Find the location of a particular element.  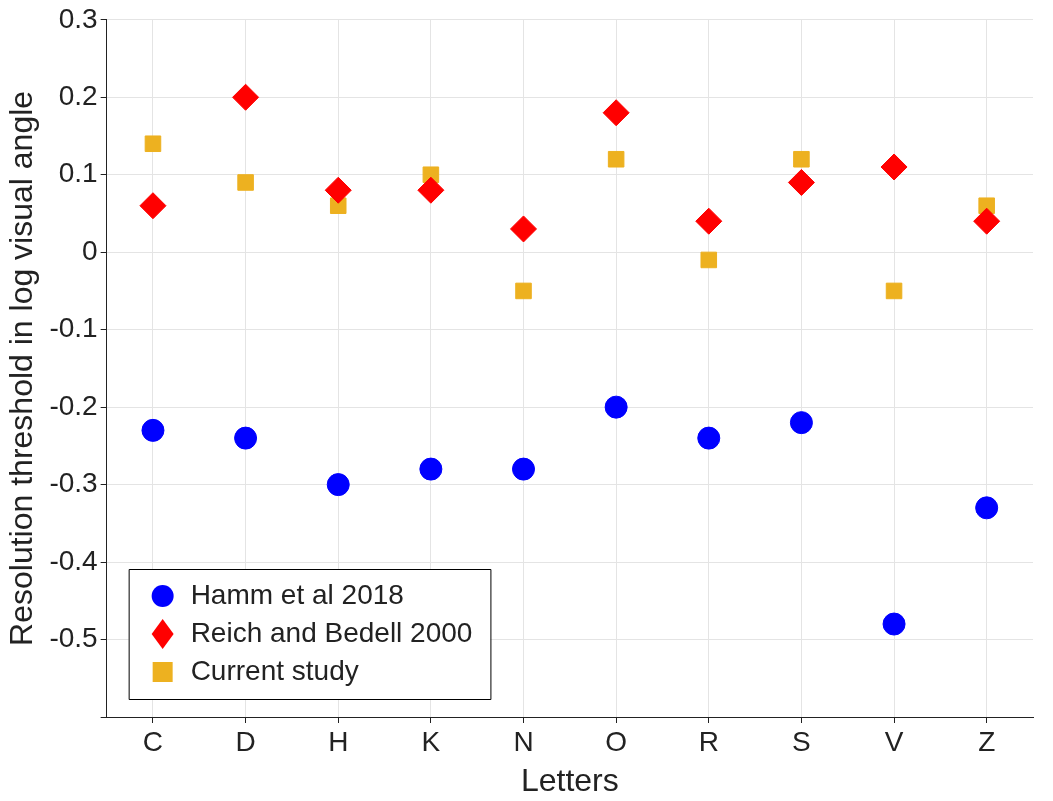

x-axis-title: Letters is located at coordinates (569, 779).